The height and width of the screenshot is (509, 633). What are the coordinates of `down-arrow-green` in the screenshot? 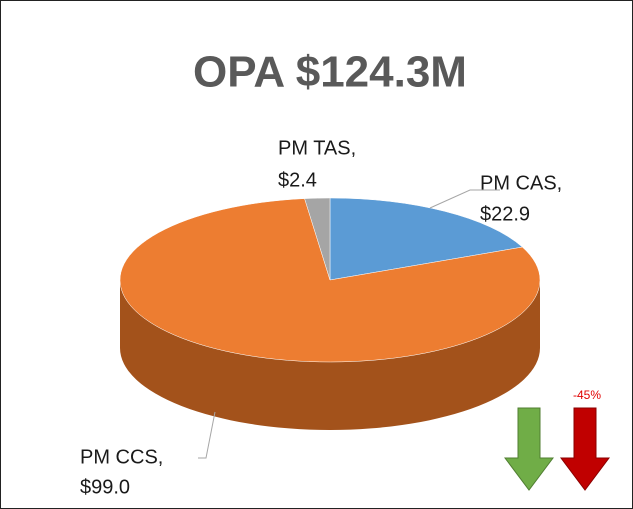 It's located at (529, 449).